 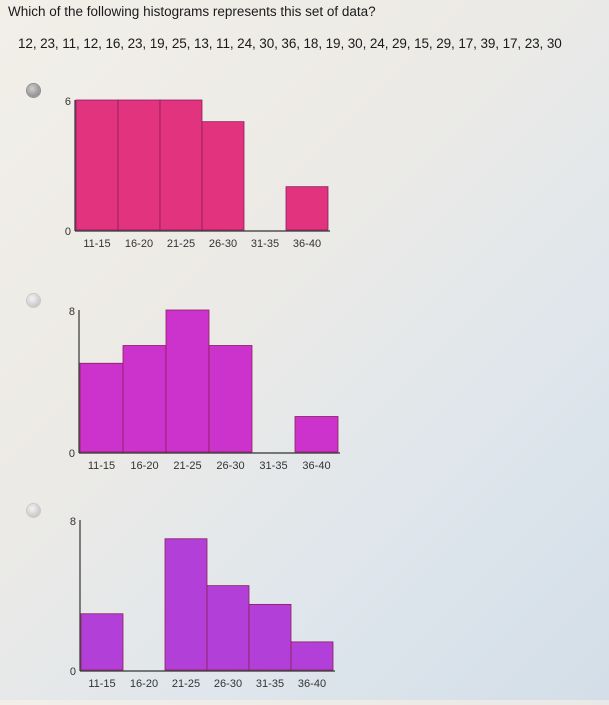 I want to click on option-1-radio, so click(x=33, y=90).